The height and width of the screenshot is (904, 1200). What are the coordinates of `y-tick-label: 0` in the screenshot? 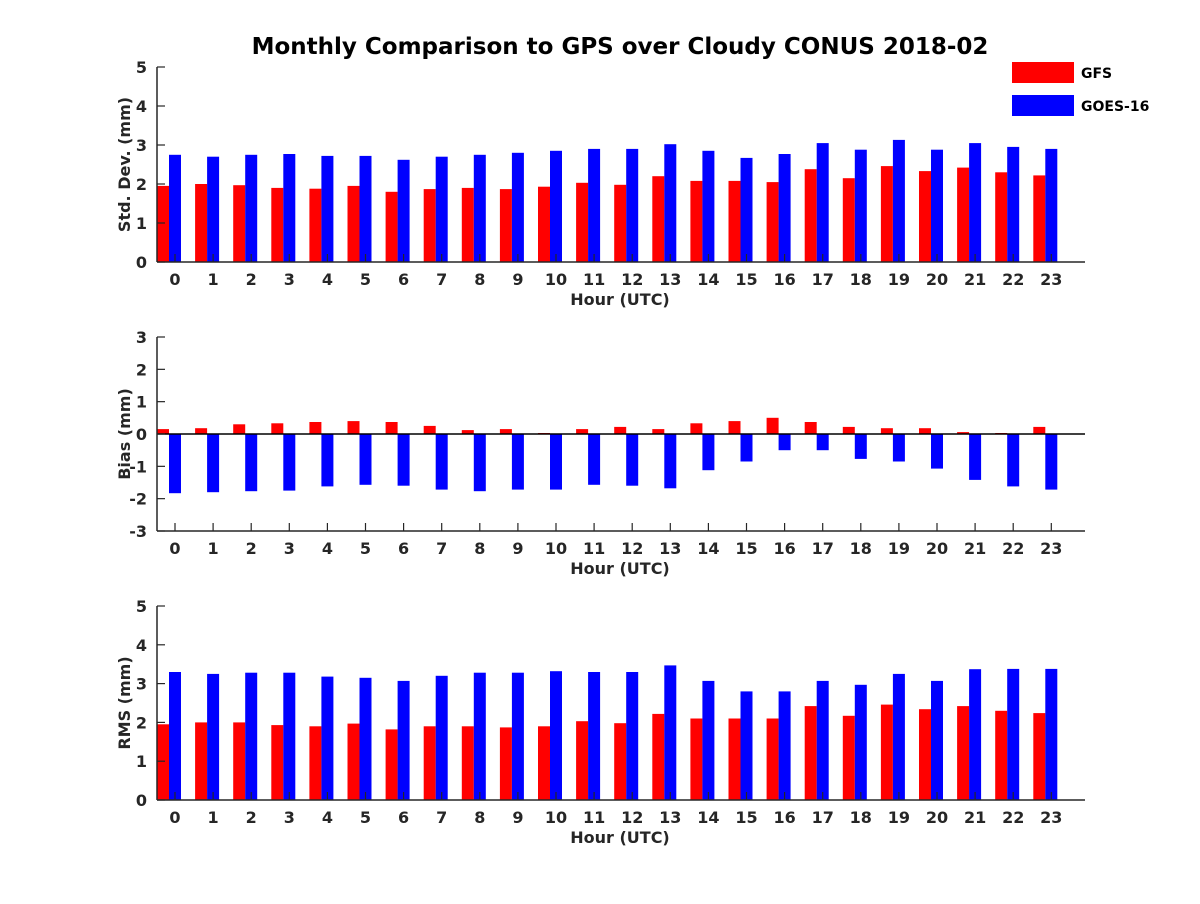 It's located at (141, 800).